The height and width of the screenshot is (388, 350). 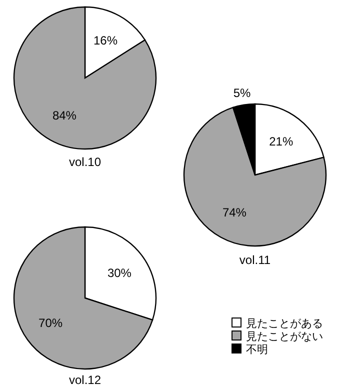 What do you see at coordinates (85, 162) in the screenshot?
I see `text: vol.10` at bounding box center [85, 162].